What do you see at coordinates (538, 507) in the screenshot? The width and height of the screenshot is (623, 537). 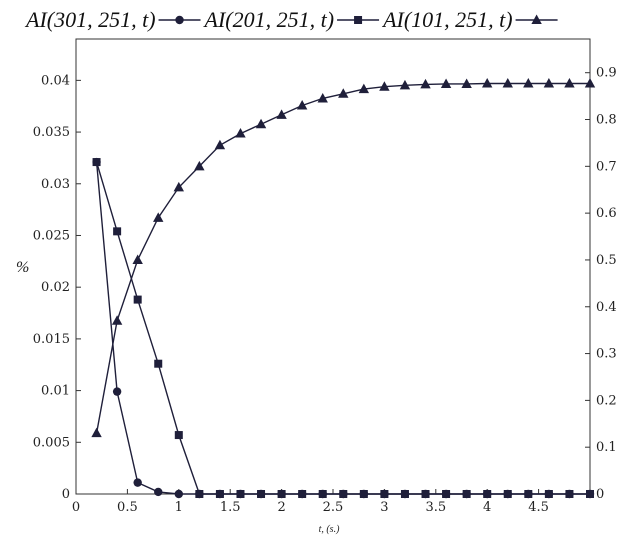 I see `x-tick-label: 4.5` at bounding box center [538, 507].